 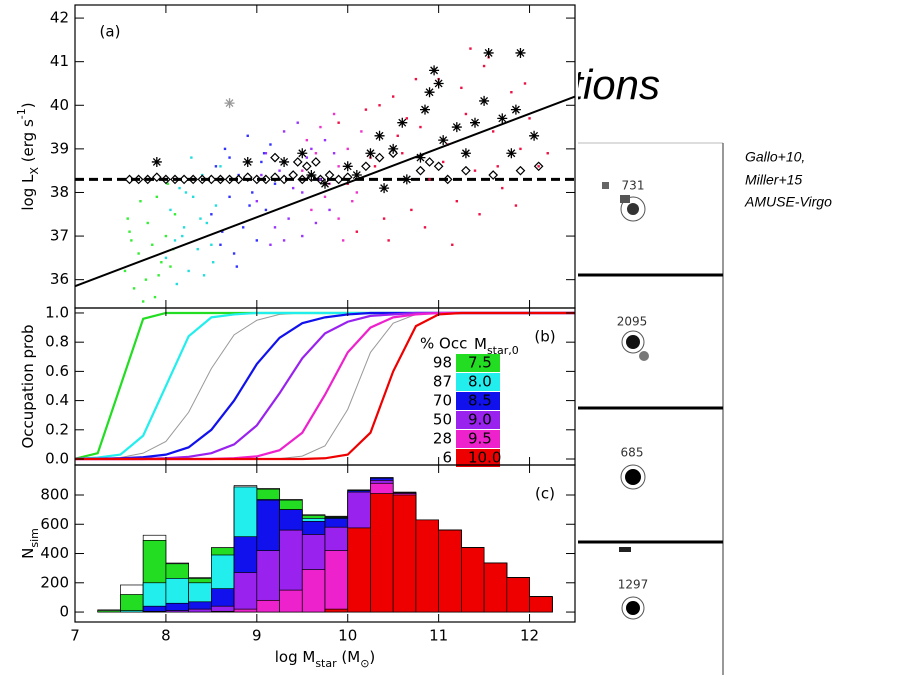 What do you see at coordinates (480, 420) in the screenshot?
I see `legend-label: 9.0` at bounding box center [480, 420].